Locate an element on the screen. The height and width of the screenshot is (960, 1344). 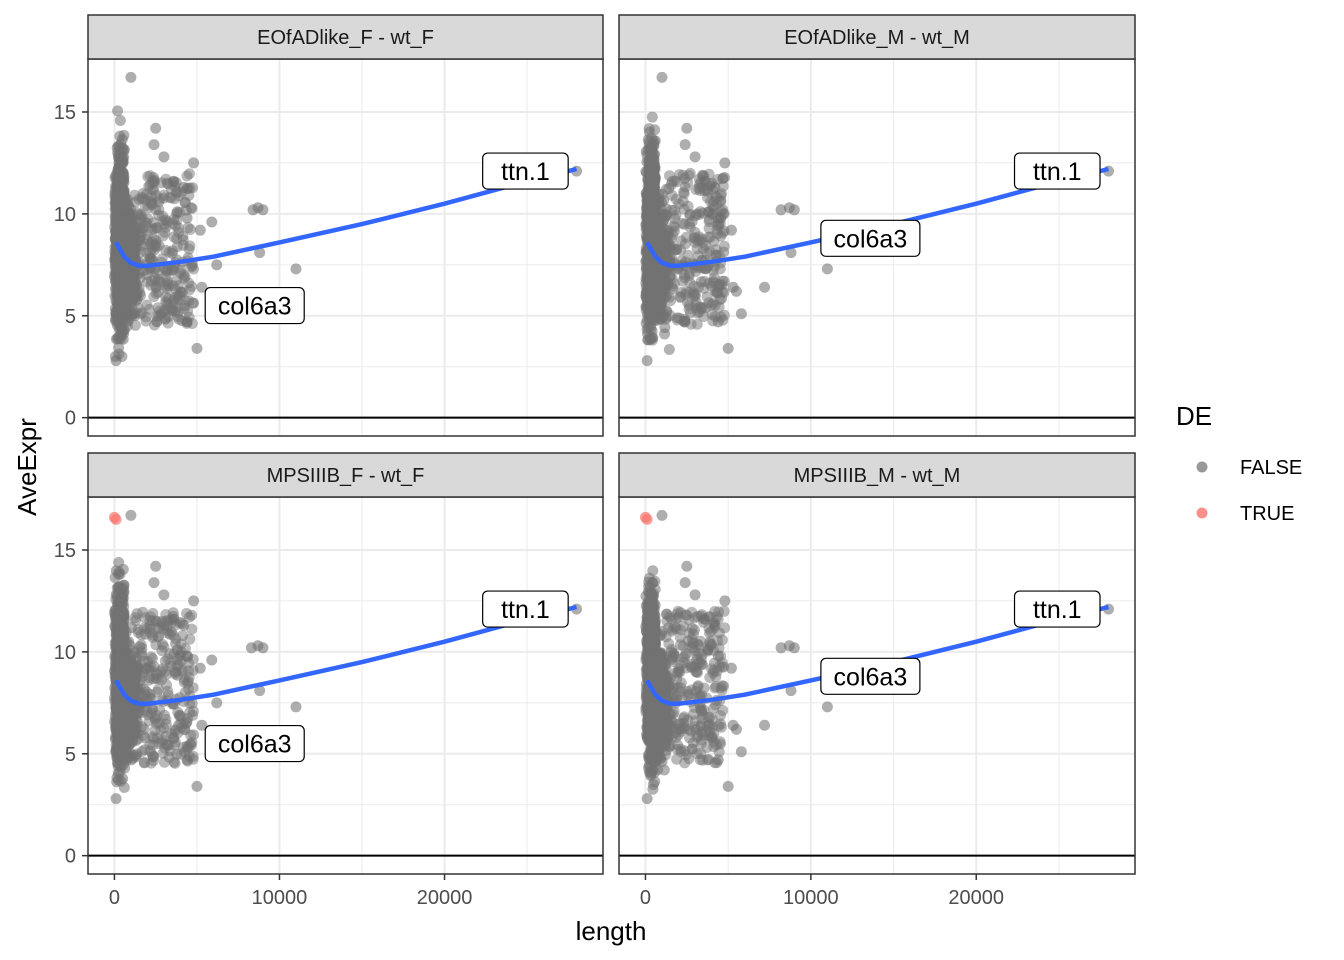
facet-strip is located at coordinates (877, 37).